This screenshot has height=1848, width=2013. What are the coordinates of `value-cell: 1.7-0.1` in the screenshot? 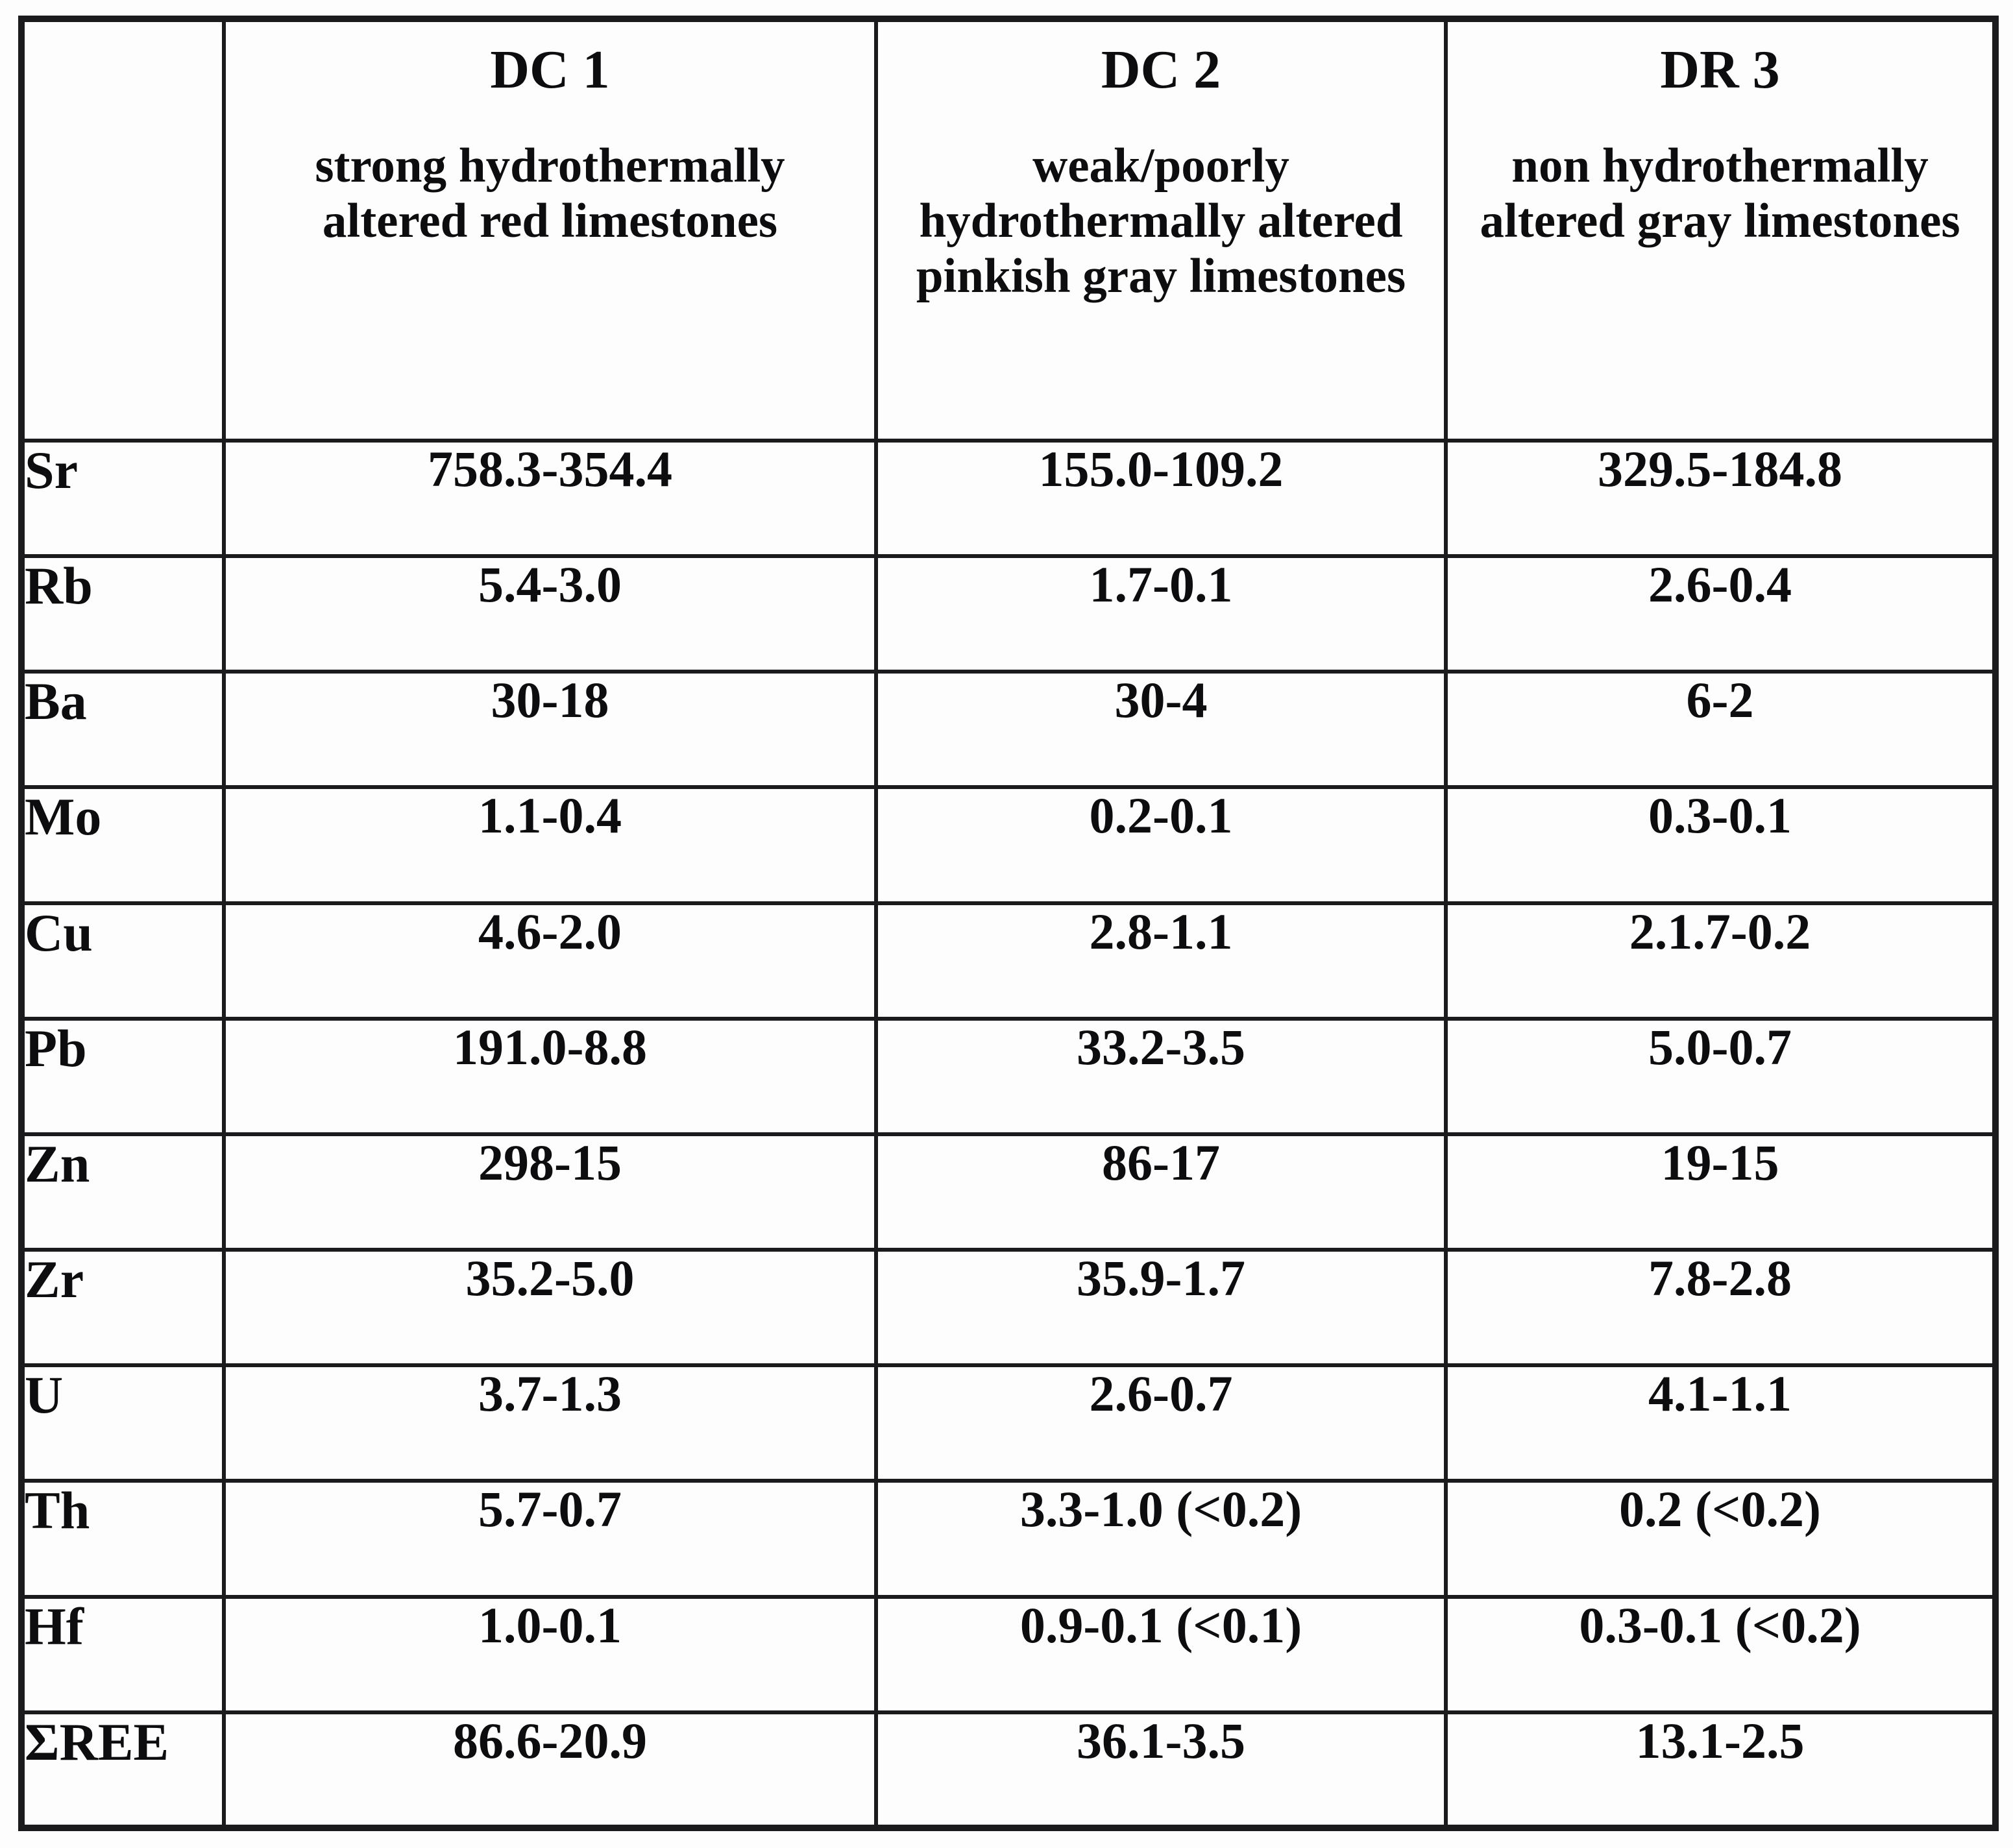 It's located at (1161, 614).